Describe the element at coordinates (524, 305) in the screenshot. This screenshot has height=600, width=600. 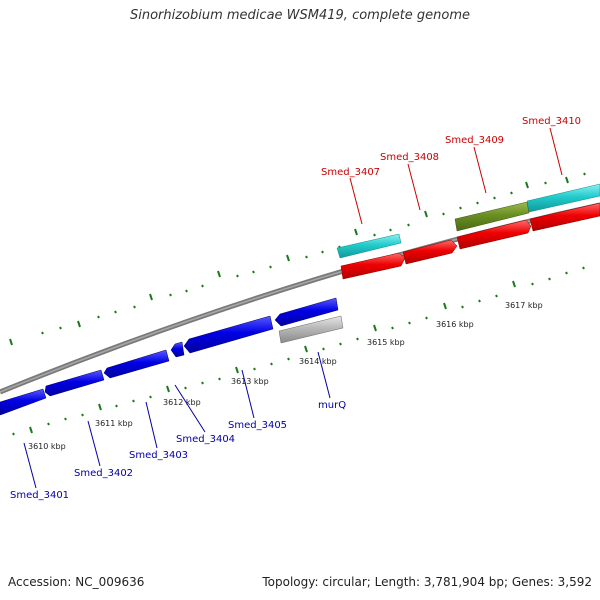
I see `kbp-label: 3617 kbp` at that location.